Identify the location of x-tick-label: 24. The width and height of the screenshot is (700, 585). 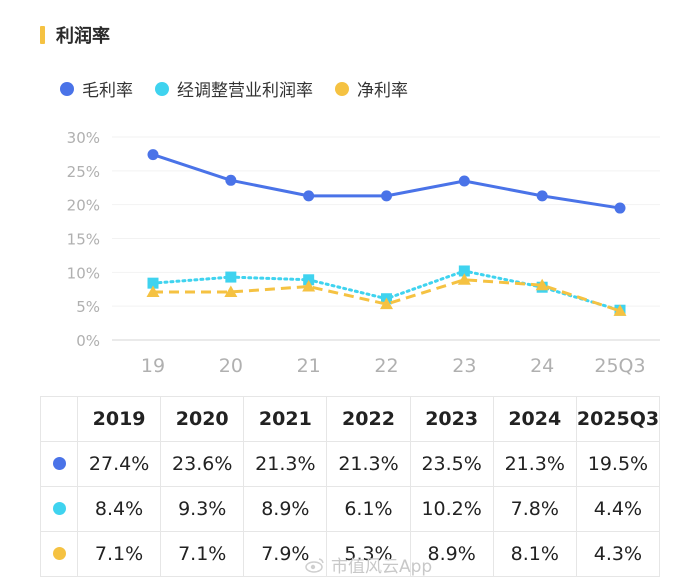
(542, 366).